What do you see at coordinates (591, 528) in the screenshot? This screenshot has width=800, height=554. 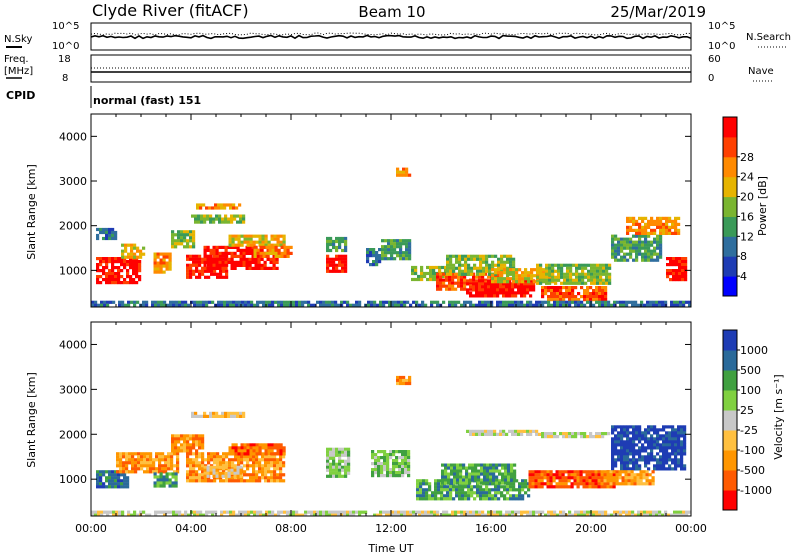 I see `velocity-xtick-label: 20:00` at bounding box center [591, 528].